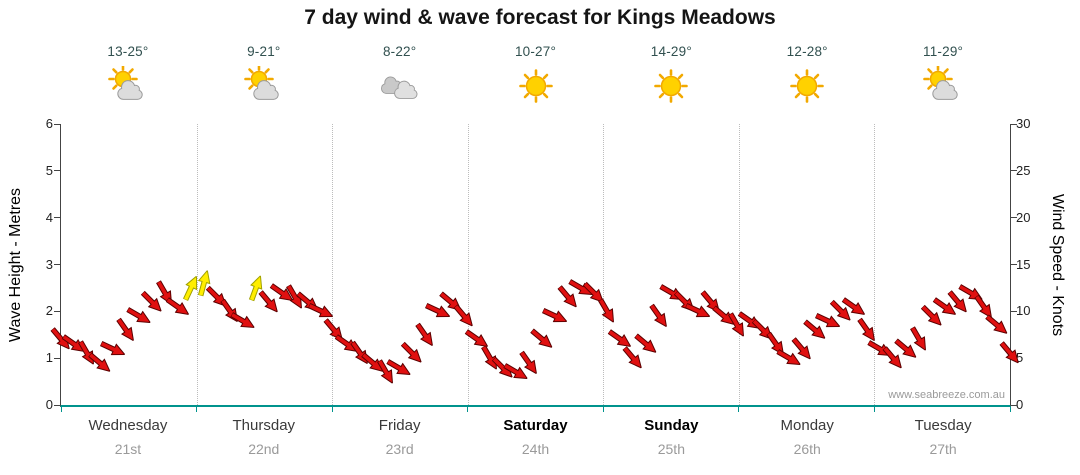  What do you see at coordinates (671, 76) in the screenshot?
I see `day-header-sunday: 14-29°` at bounding box center [671, 76].